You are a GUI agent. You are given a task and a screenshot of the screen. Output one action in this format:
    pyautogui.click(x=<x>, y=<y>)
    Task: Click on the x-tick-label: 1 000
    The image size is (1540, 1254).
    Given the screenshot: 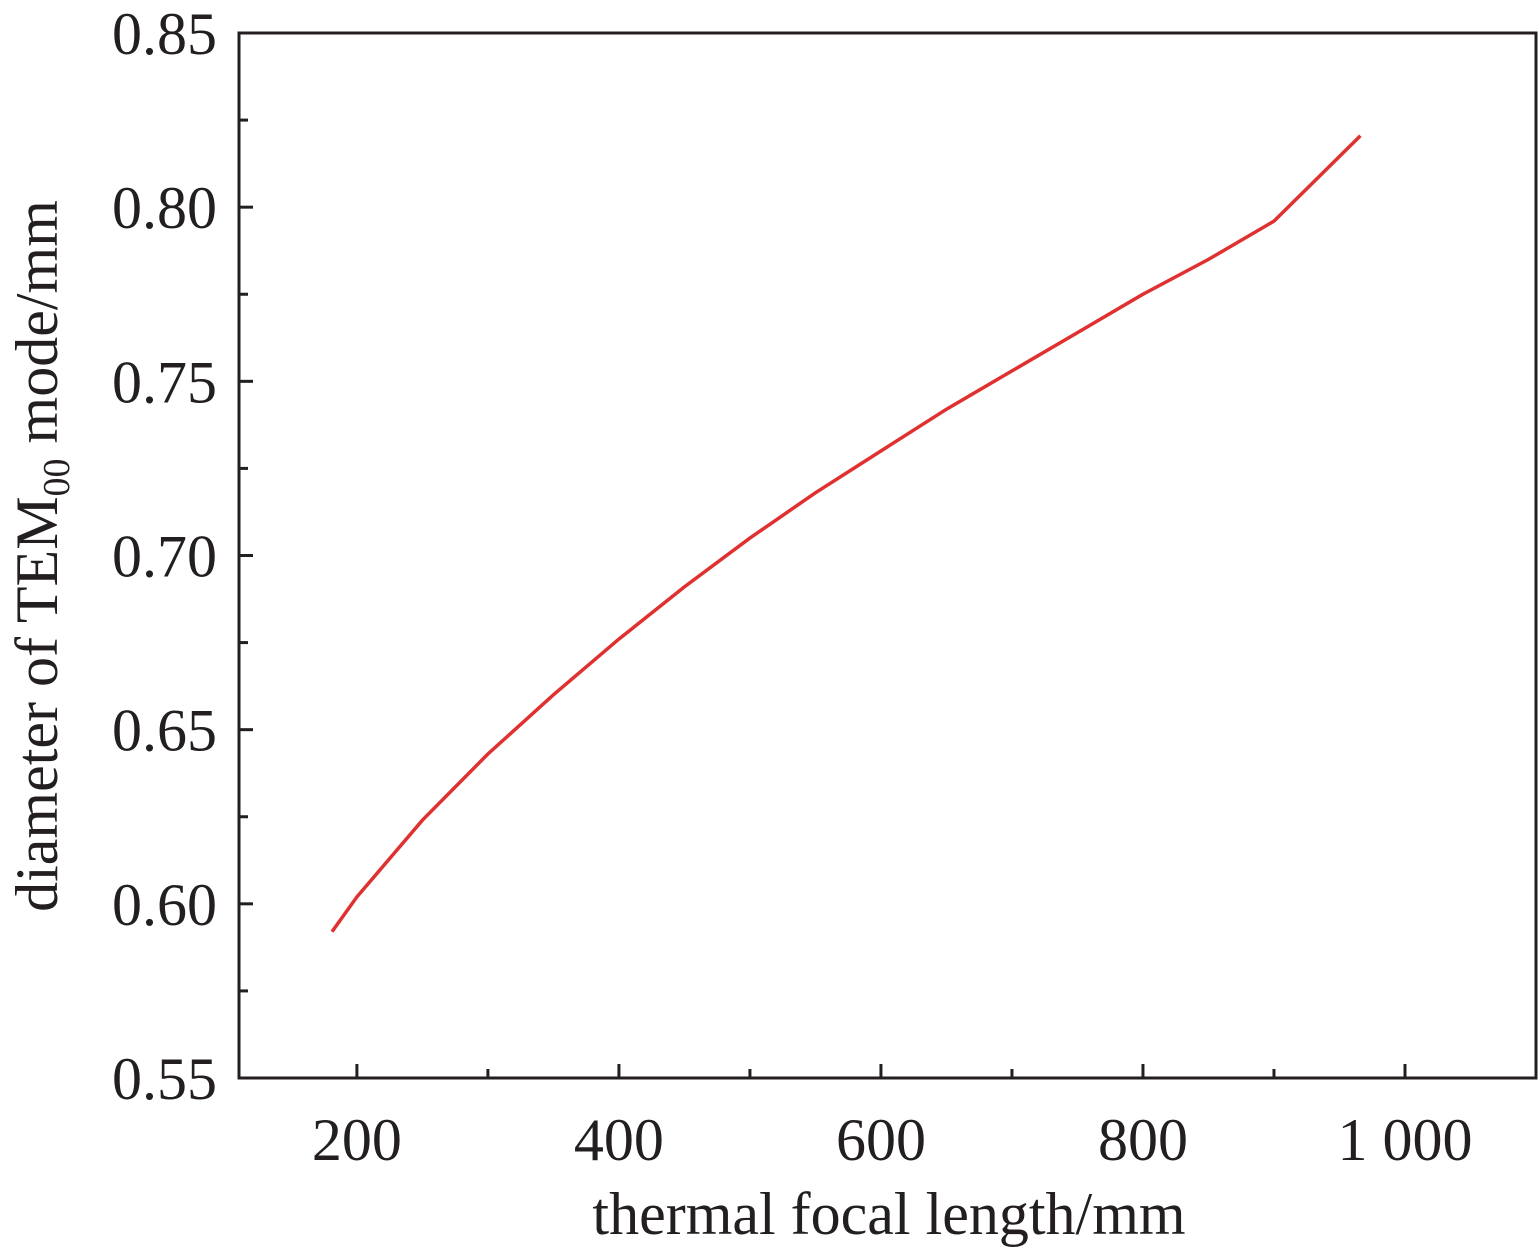 What is the action you would take?
    pyautogui.click(x=1404, y=1140)
    